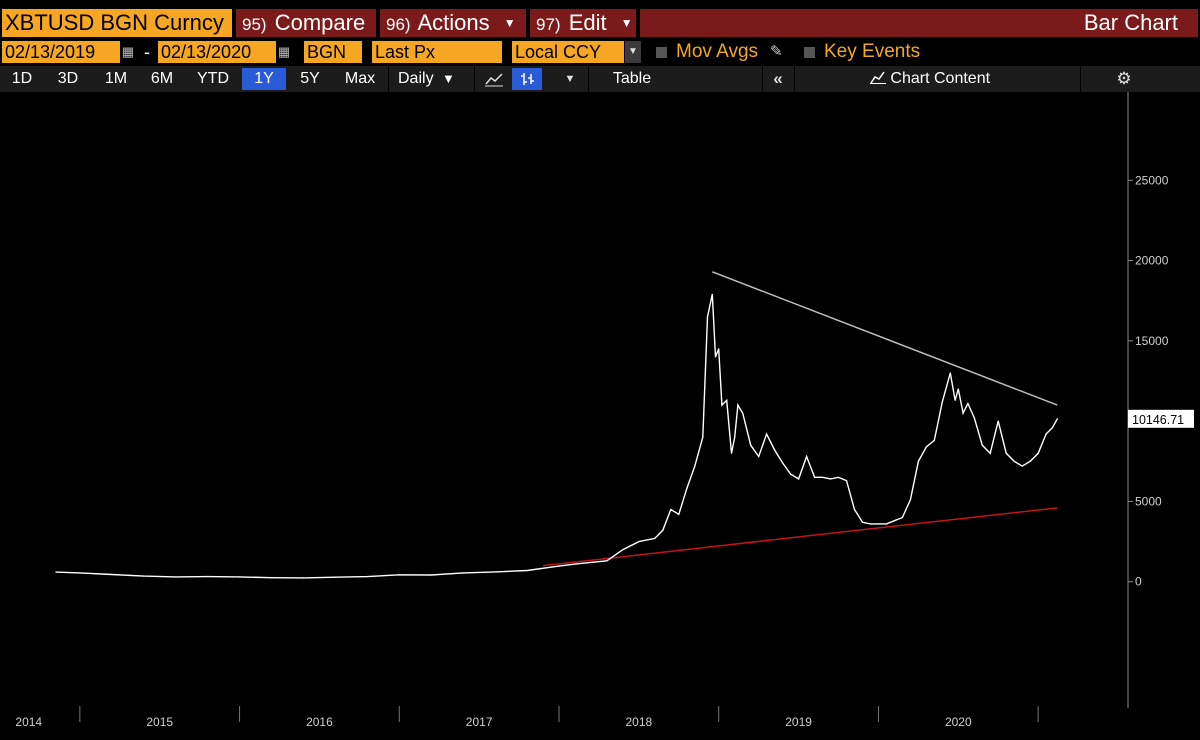 This screenshot has width=1200, height=740. I want to click on bar-chart-icon, so click(527, 79).